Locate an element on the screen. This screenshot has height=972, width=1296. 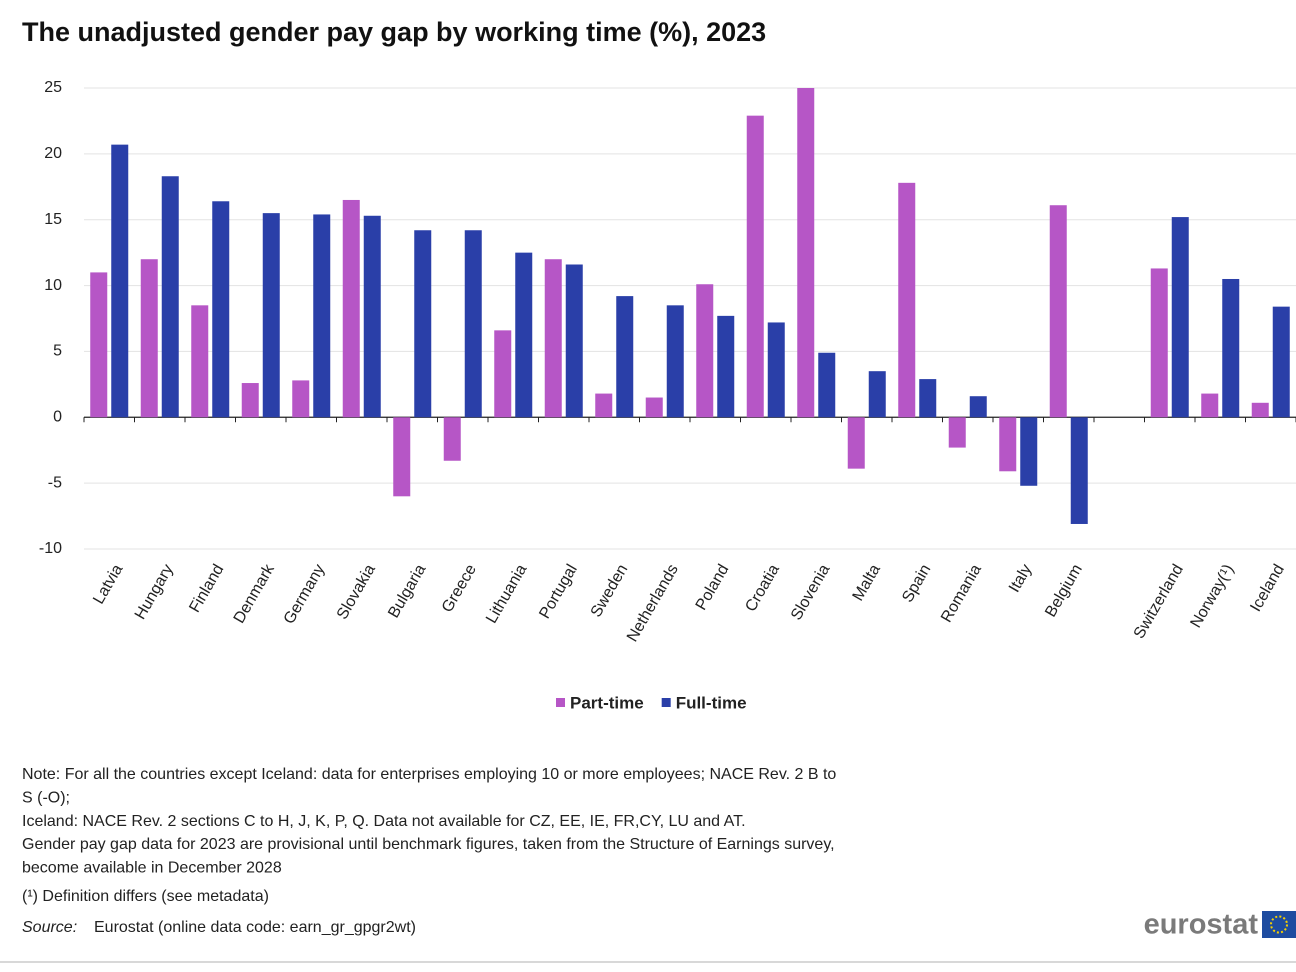
x-tick-label: Latvia is located at coordinates (108, 585).